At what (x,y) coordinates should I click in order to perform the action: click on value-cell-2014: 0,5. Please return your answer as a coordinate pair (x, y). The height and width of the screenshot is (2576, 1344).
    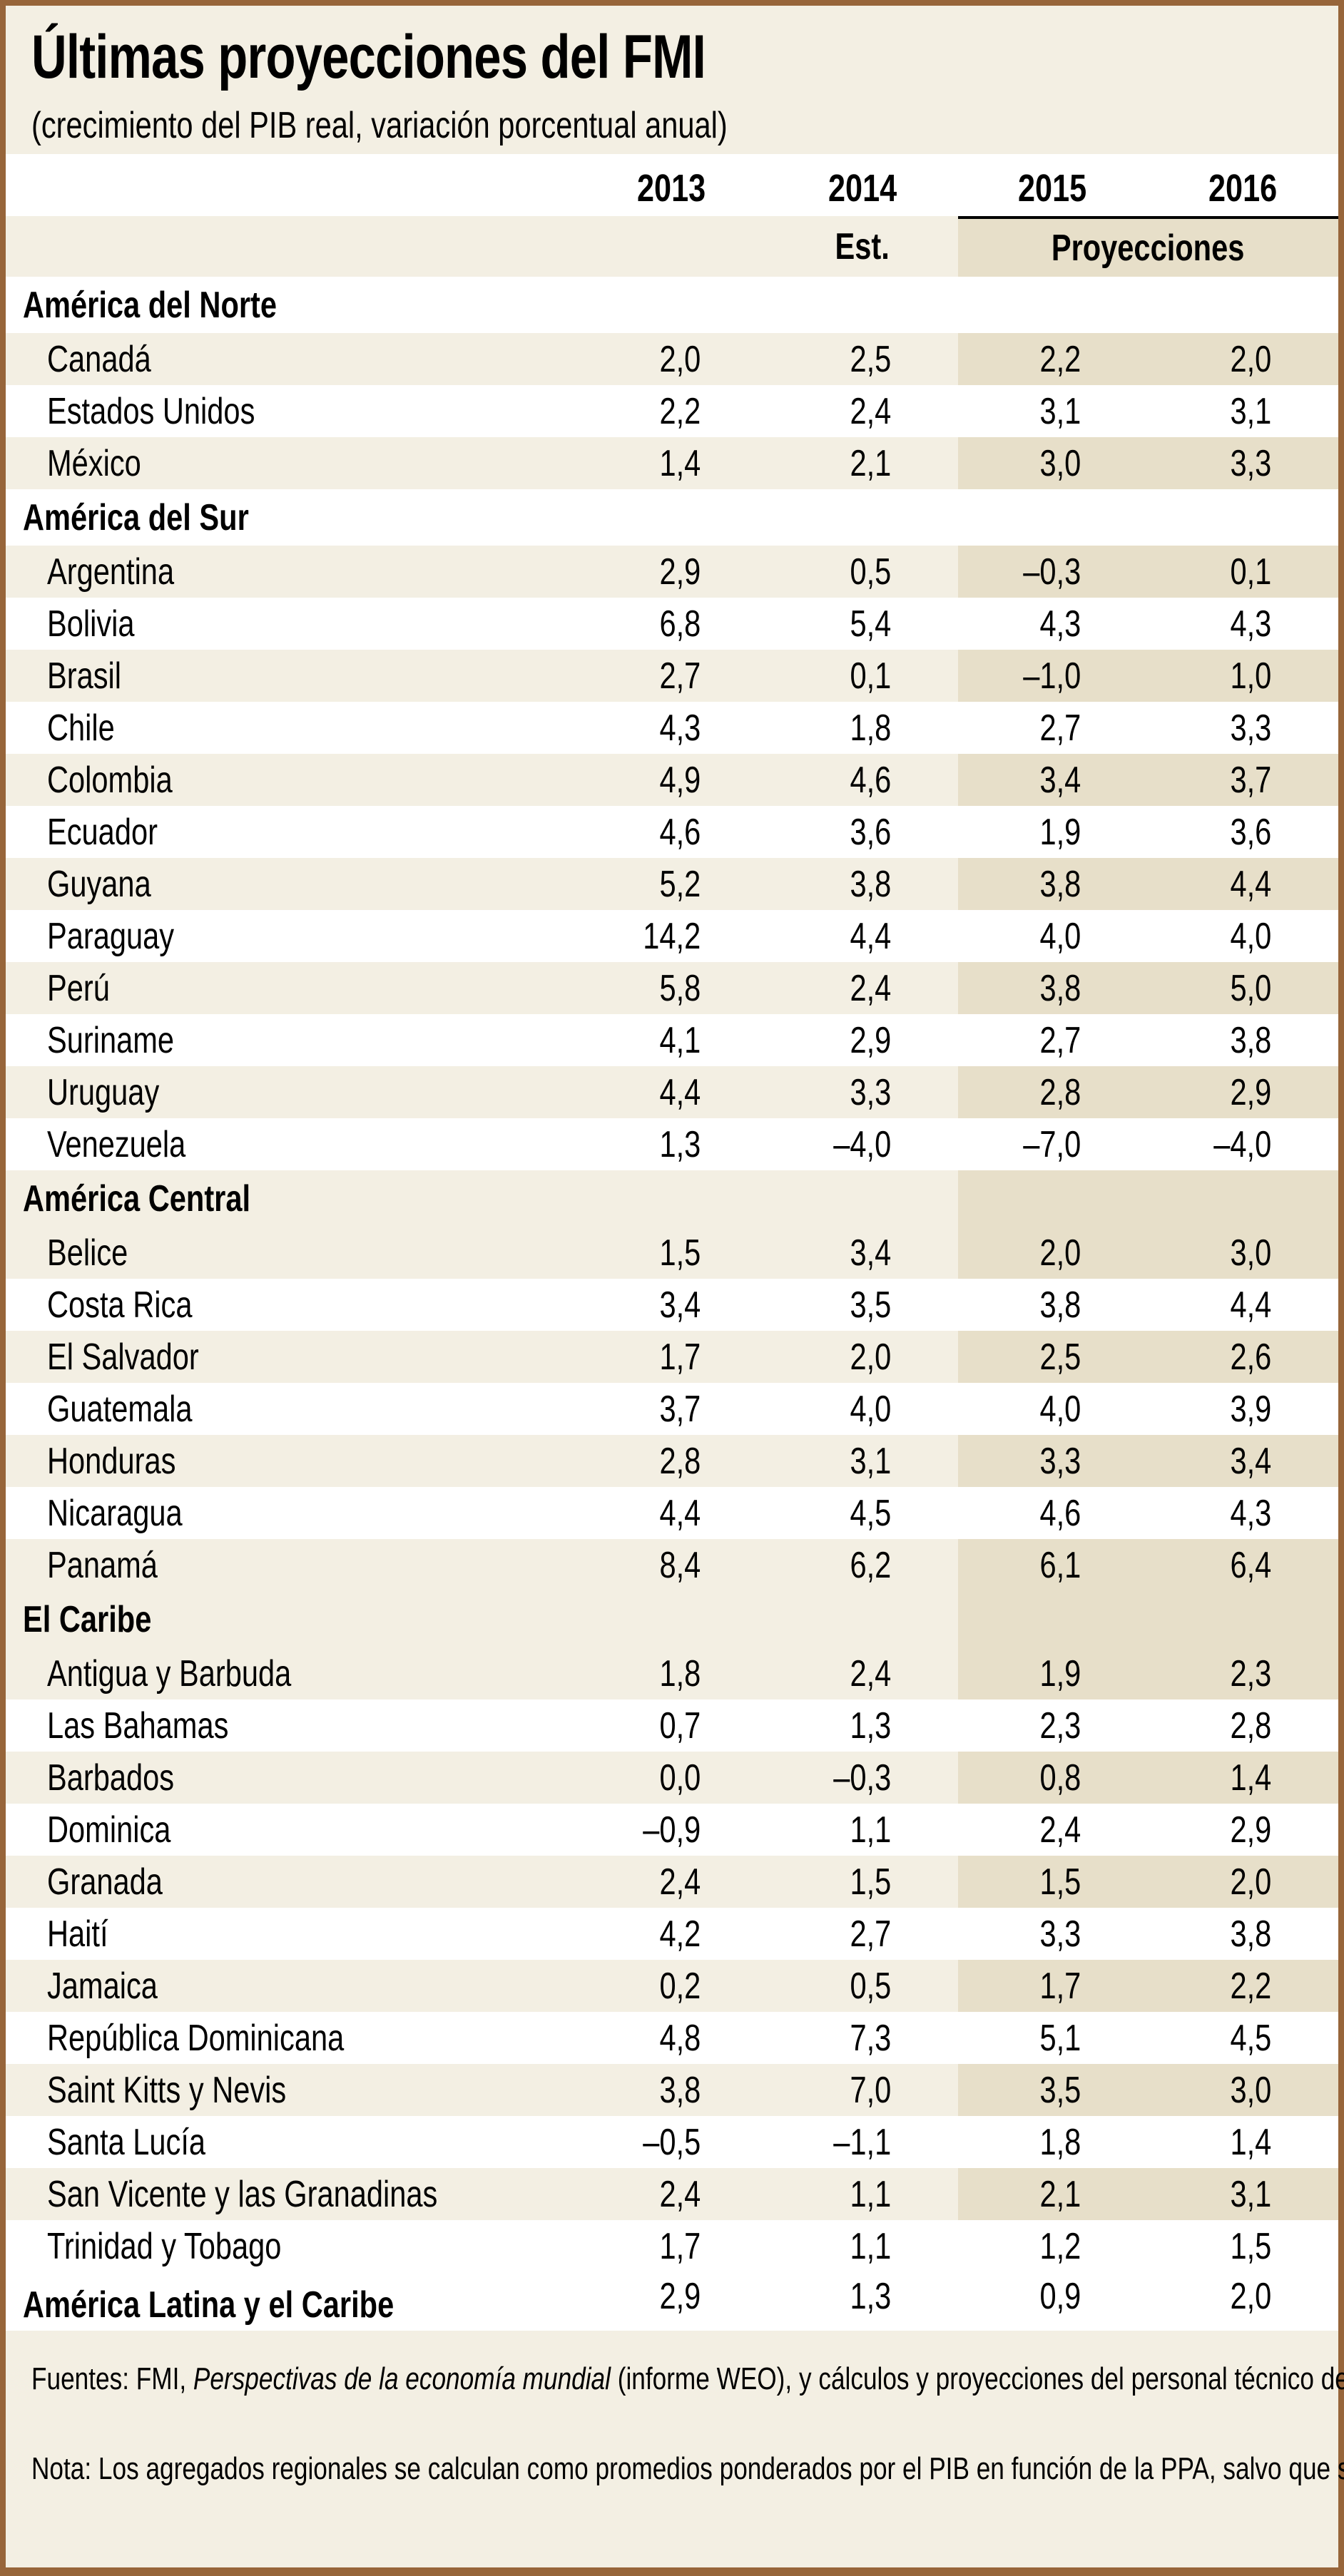
    Looking at the image, I should click on (870, 1986).